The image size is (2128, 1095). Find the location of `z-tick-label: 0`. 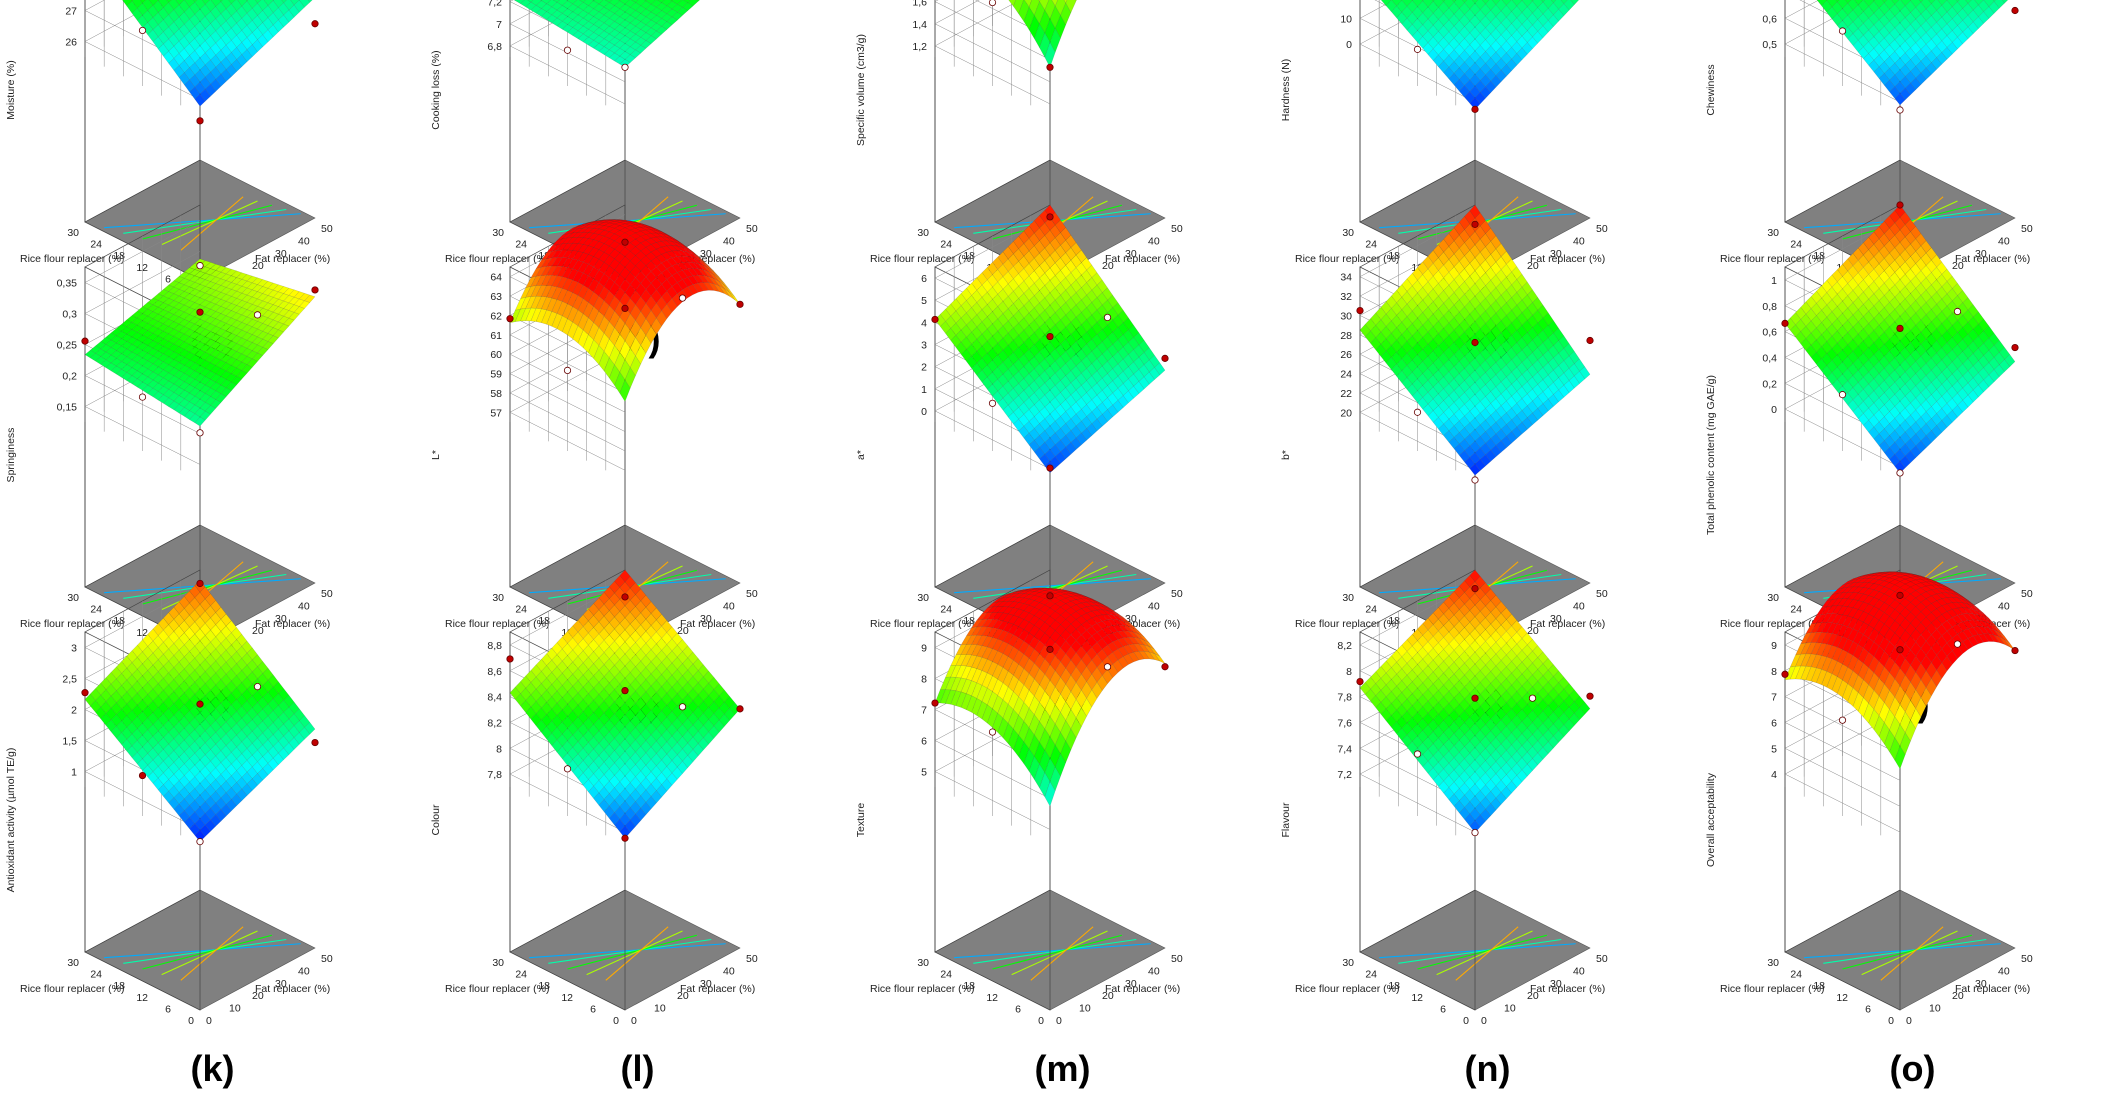

z-tick-label: 0 is located at coordinates (1349, 45).